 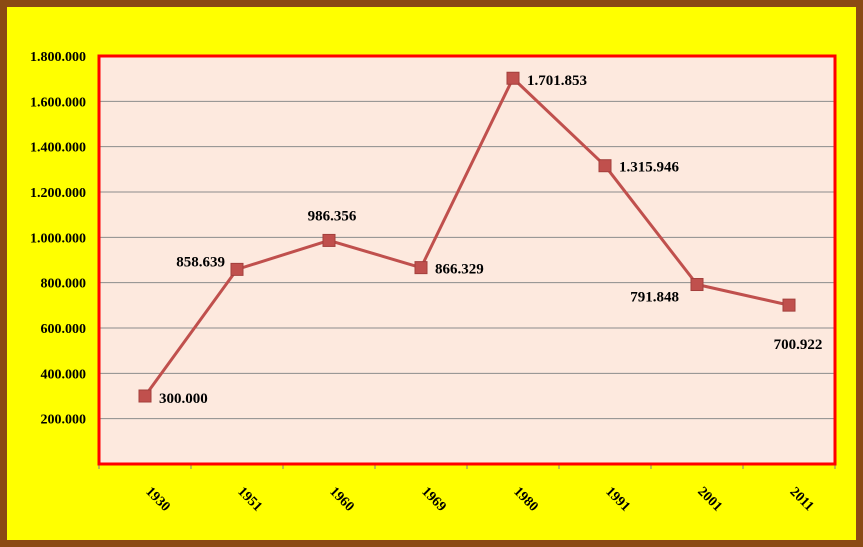 I want to click on y-tick-label: 1.600.000, so click(x=58, y=102).